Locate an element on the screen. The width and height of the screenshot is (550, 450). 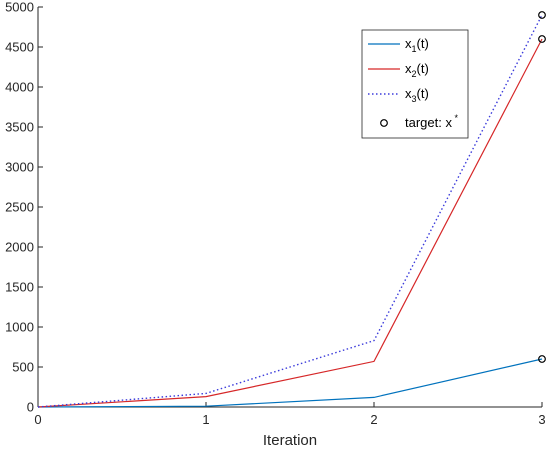
y-tick-label: 3500 is located at coordinates (19, 127).